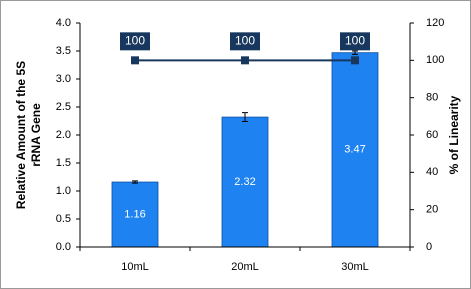  What do you see at coordinates (63, 163) in the screenshot?
I see `y-tick-label: 1.5` at bounding box center [63, 163].